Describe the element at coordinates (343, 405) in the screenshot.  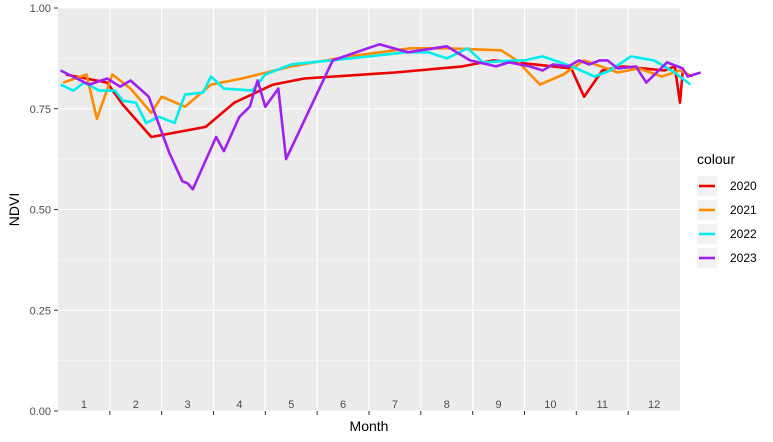
I see `x-tick-label: 6` at that location.